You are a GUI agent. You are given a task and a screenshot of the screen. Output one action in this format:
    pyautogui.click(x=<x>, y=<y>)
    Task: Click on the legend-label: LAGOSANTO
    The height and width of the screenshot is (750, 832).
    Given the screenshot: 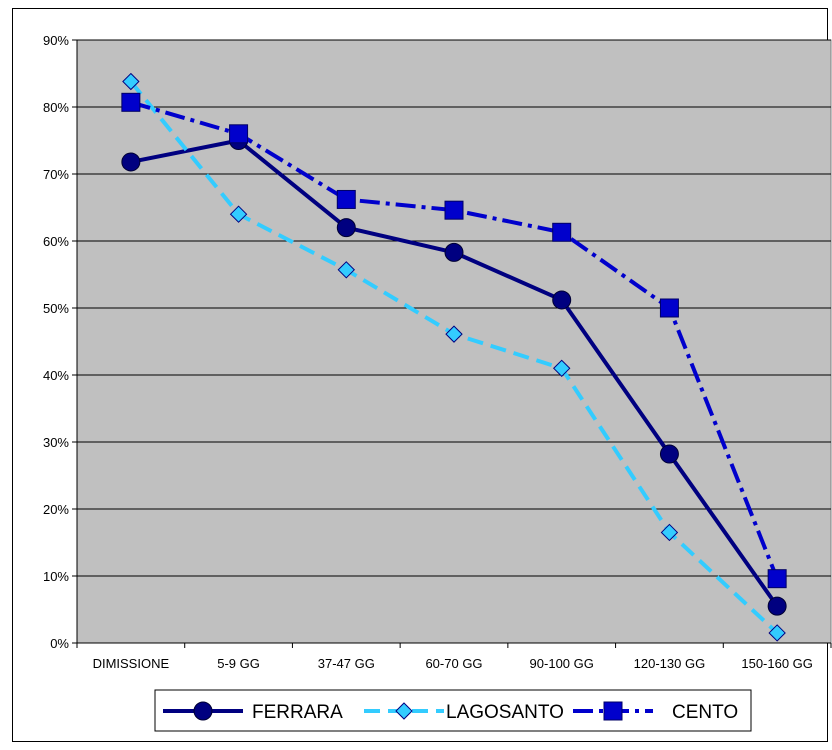 What is the action you would take?
    pyautogui.click(x=505, y=712)
    